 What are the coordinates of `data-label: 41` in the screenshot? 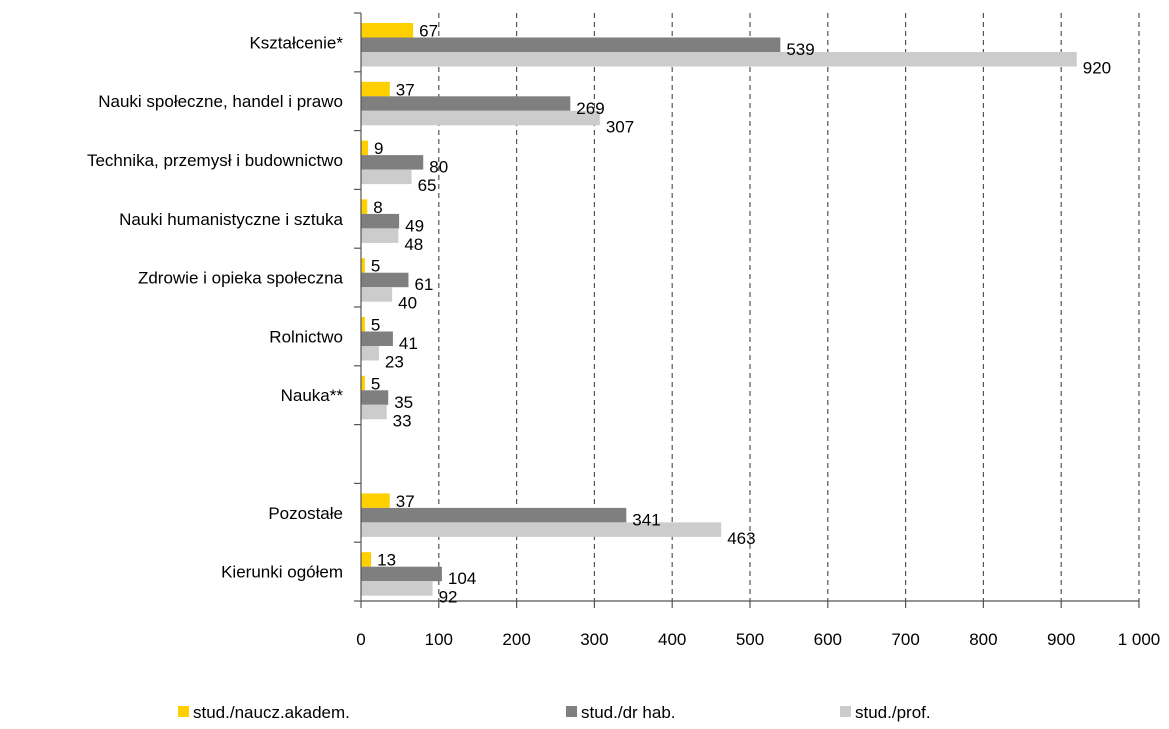 It's located at (408, 343).